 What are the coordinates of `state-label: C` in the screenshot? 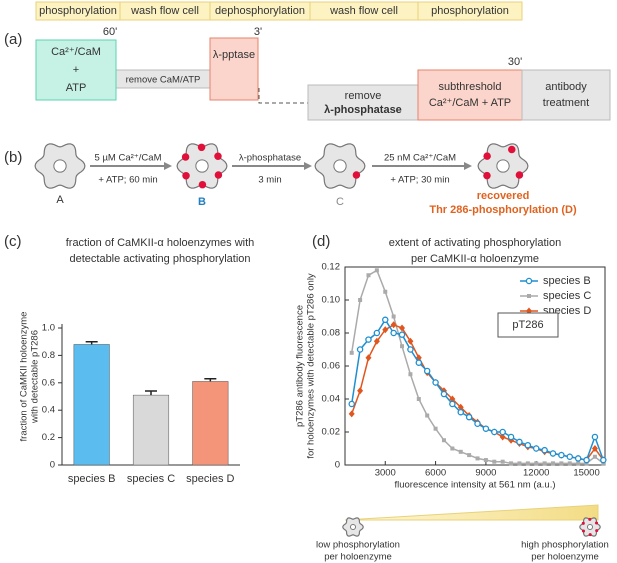 It's located at (340, 202).